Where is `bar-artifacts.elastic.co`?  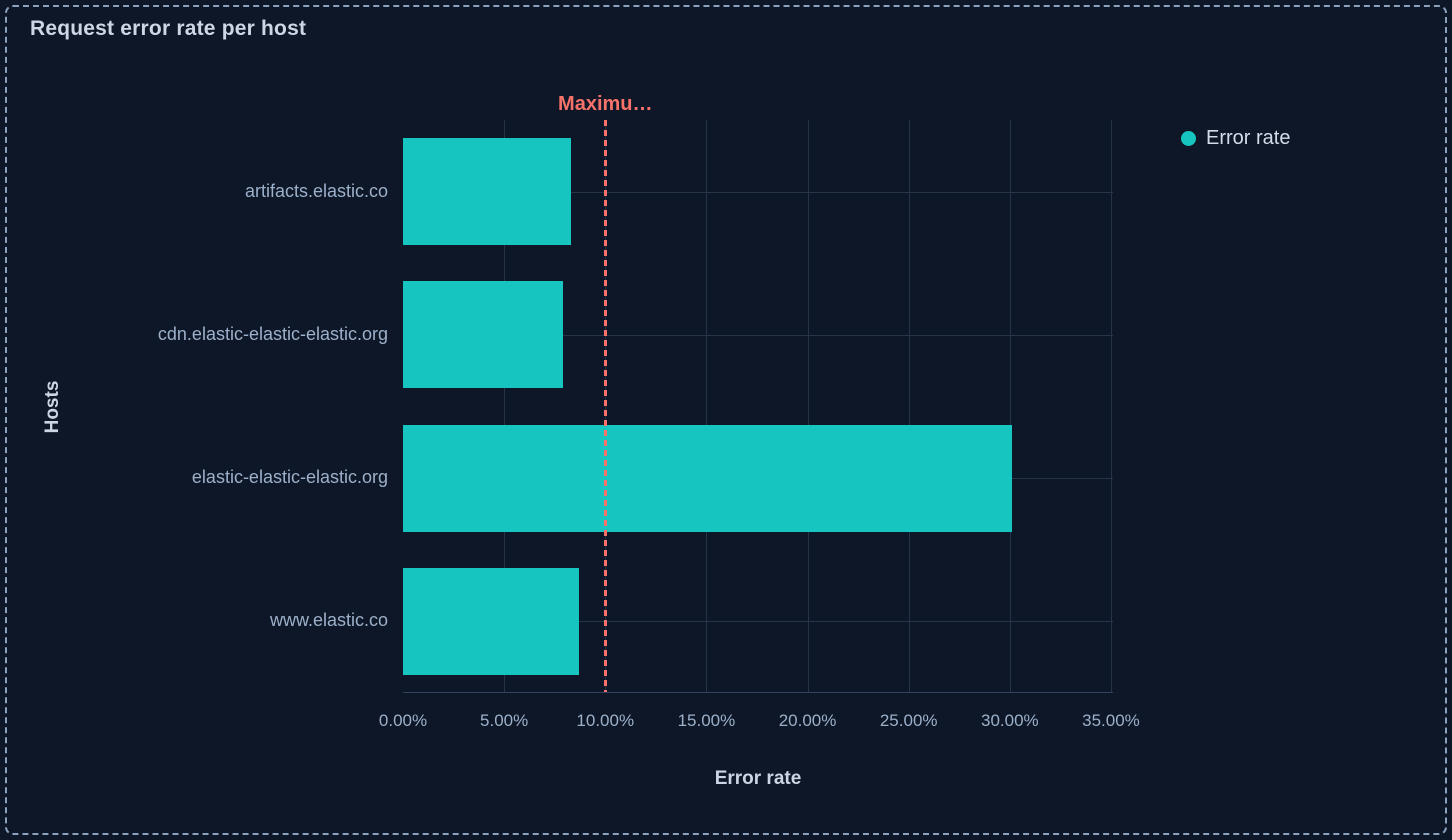
bar-artifacts.elastic.co is located at coordinates (487, 192).